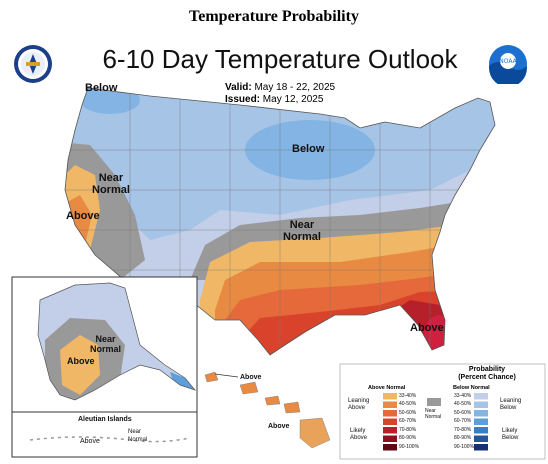 The image size is (548, 464). I want to click on legend-near-normal: Near Normal, so click(433, 414).